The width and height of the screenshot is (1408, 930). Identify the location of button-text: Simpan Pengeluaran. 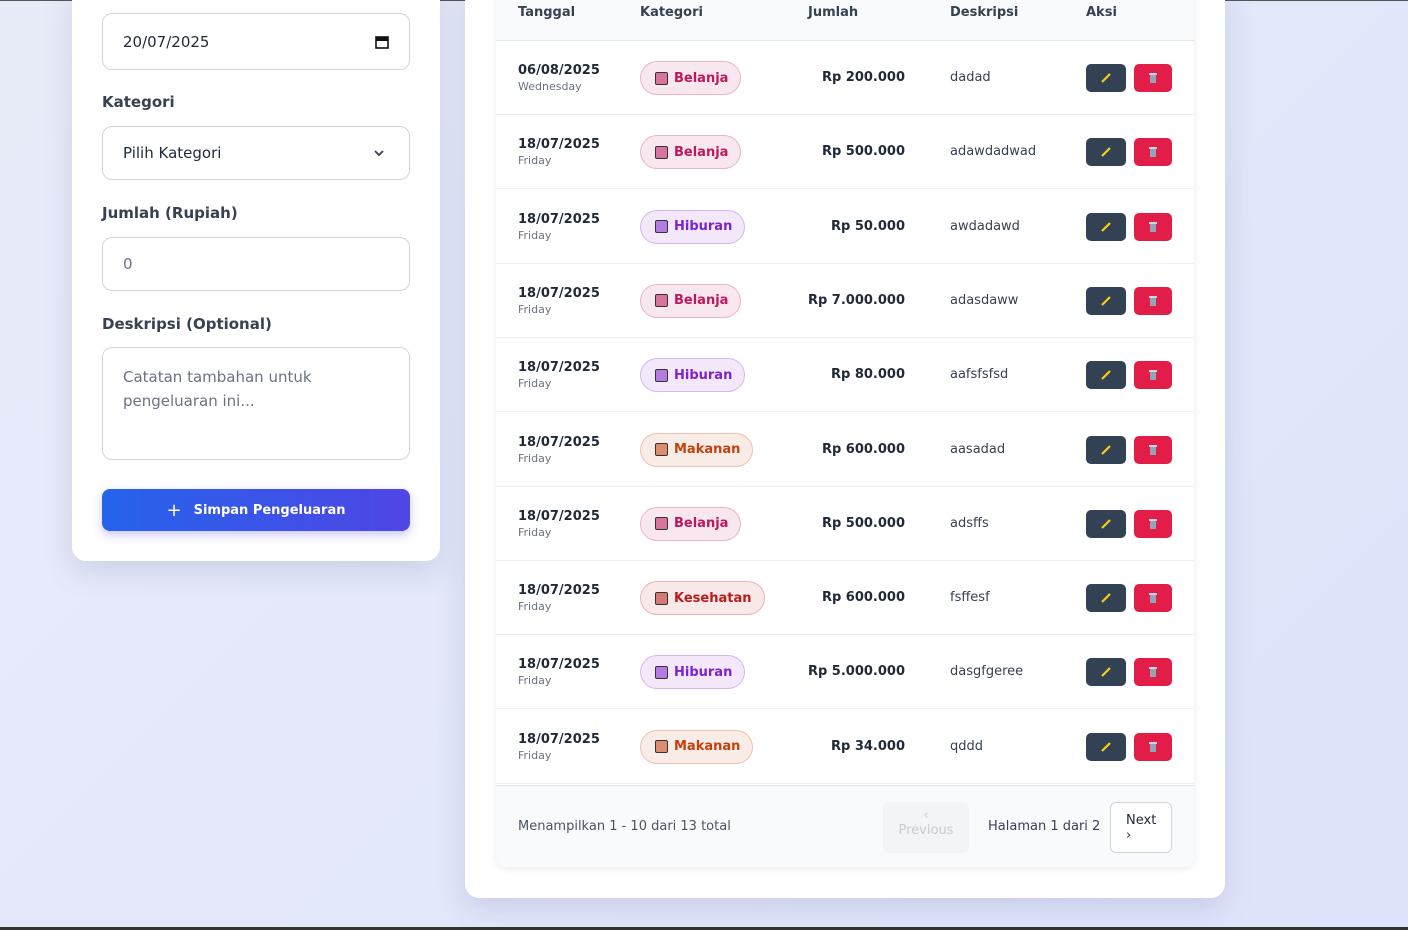
(269, 510).